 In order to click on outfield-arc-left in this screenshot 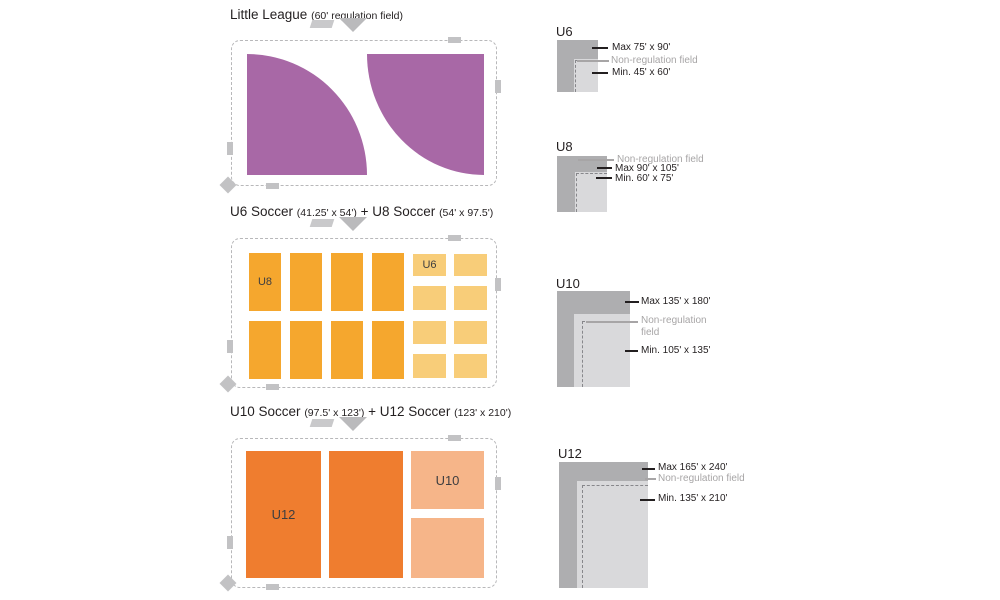, I will do `click(307, 114)`.